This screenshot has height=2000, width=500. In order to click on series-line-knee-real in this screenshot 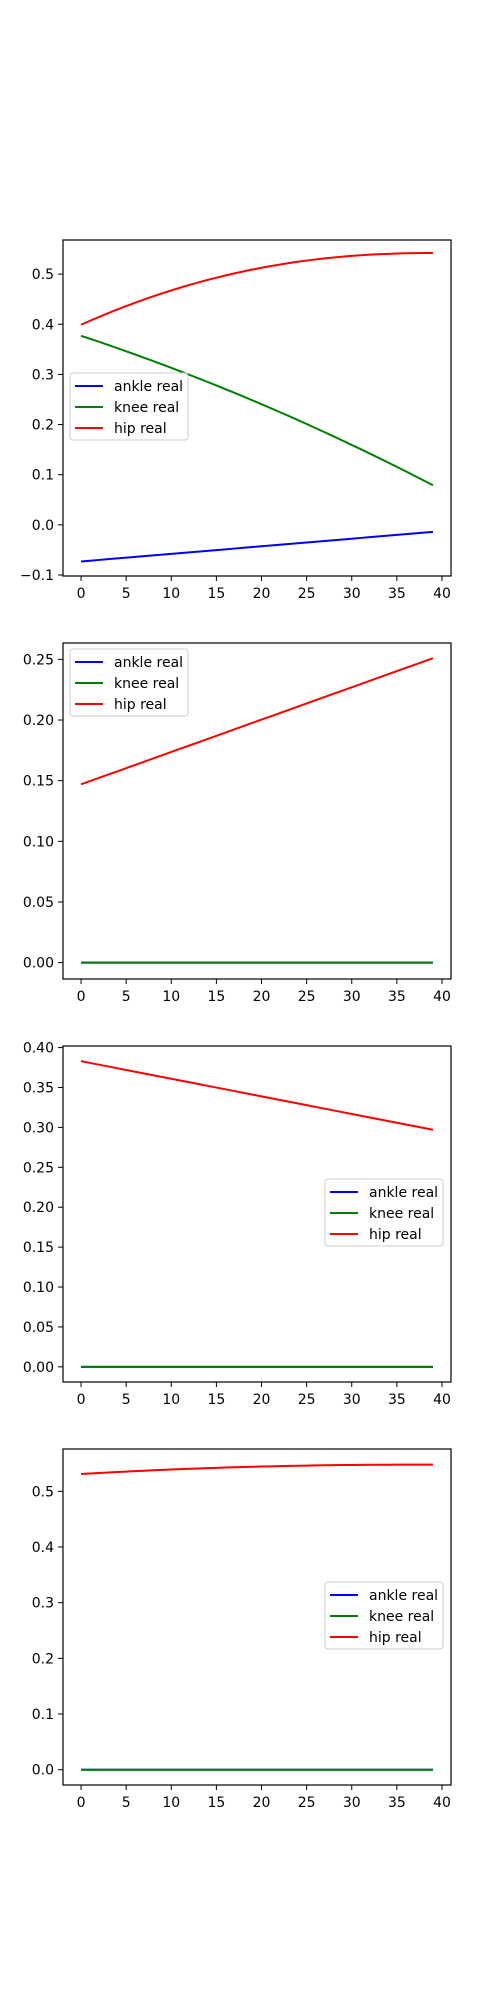, I will do `click(257, 410)`.